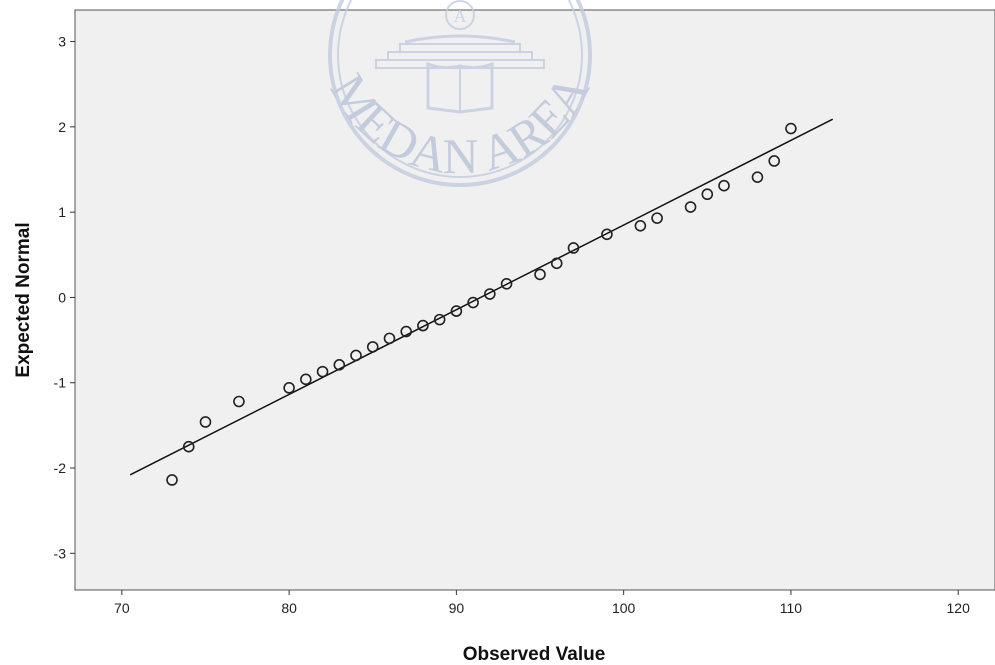  Describe the element at coordinates (289, 608) in the screenshot. I see `x-tick-label: 80` at that location.